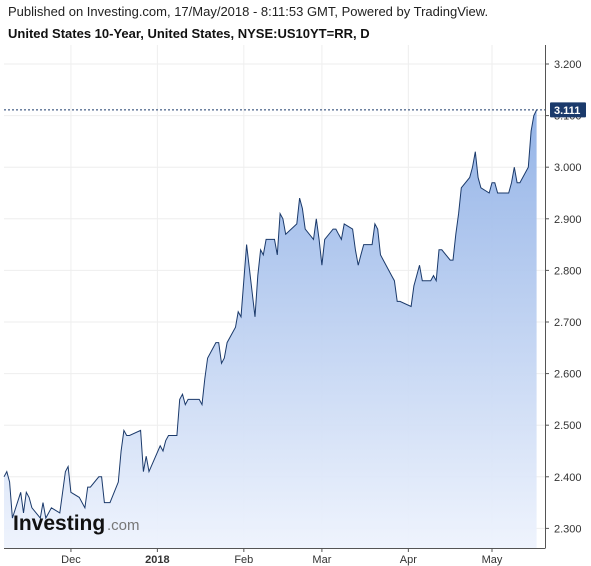 This screenshot has height=566, width=591. I want to click on x-tick-label: Feb, so click(243, 560).